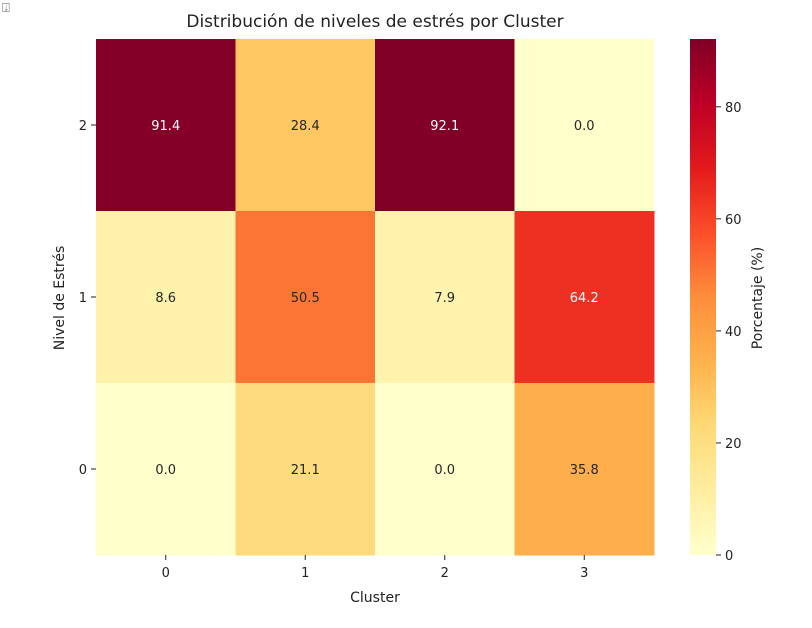 This screenshot has width=812, height=628. I want to click on colorbar: 0 20 40 60 80 Porcentaje (%), so click(728, 301).